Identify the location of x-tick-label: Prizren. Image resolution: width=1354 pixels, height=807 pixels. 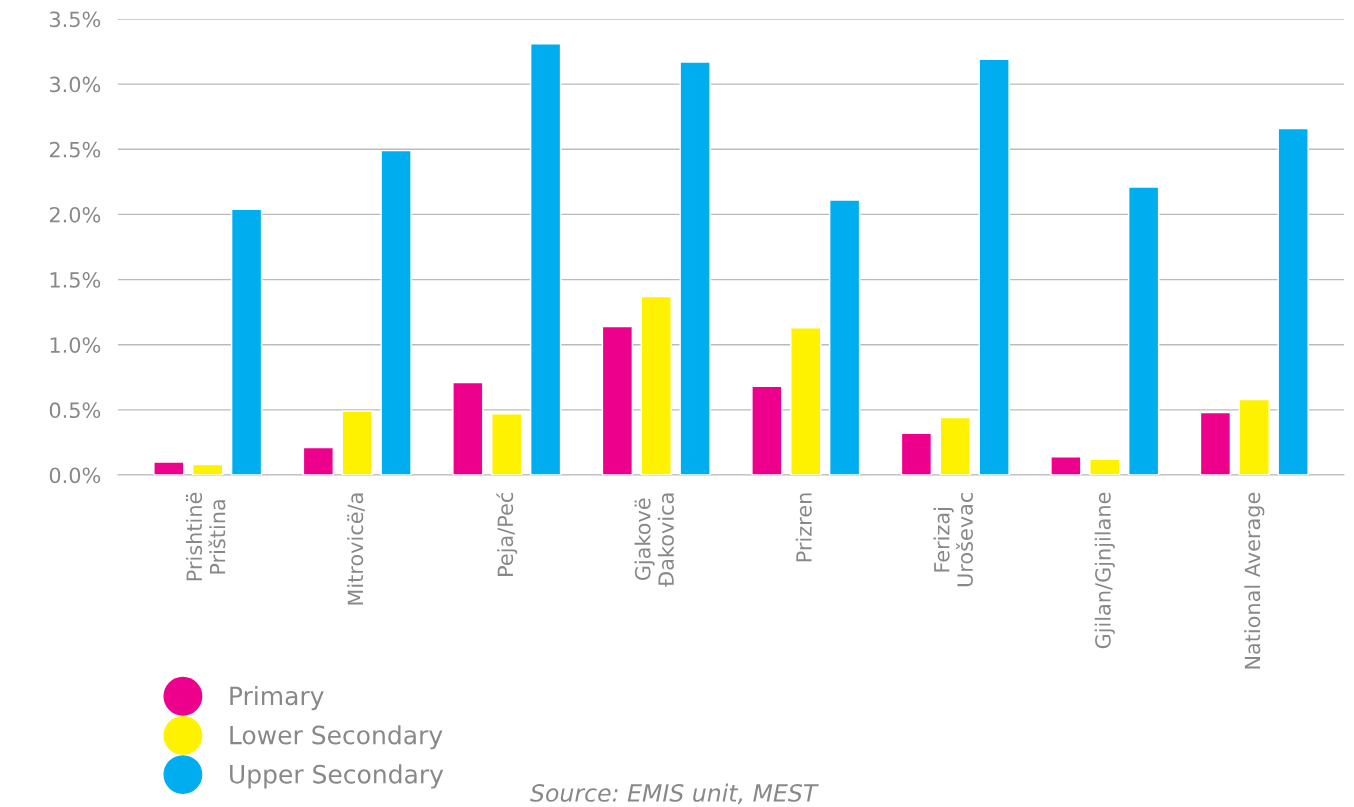
(803, 527).